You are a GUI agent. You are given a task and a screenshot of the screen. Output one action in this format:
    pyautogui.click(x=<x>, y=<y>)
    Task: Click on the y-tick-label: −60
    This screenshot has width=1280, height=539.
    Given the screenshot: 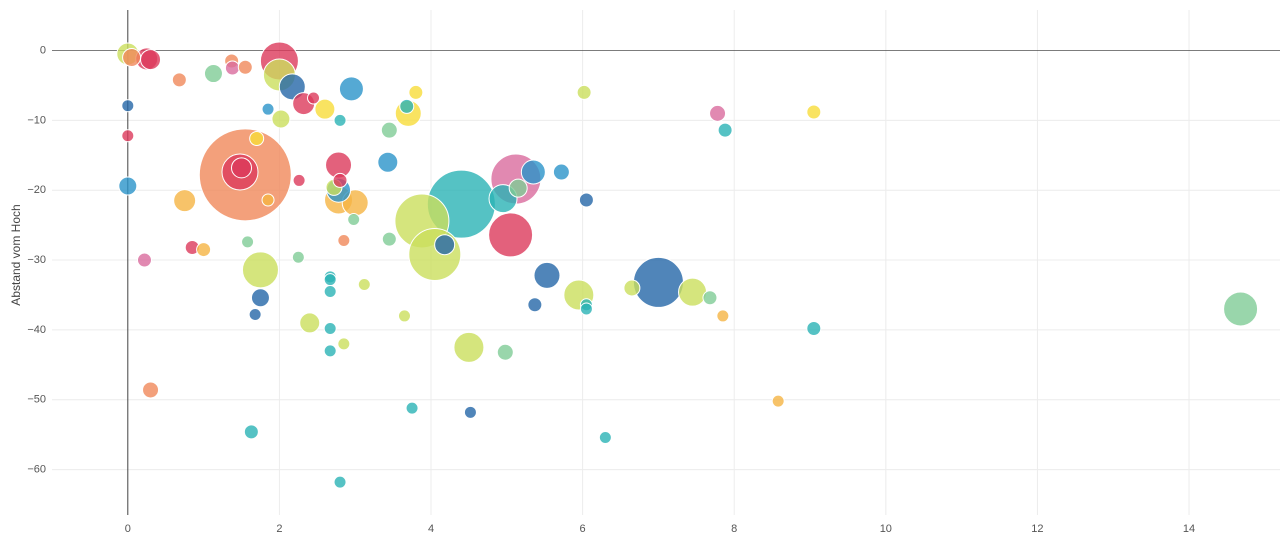 What is the action you would take?
    pyautogui.click(x=36, y=470)
    